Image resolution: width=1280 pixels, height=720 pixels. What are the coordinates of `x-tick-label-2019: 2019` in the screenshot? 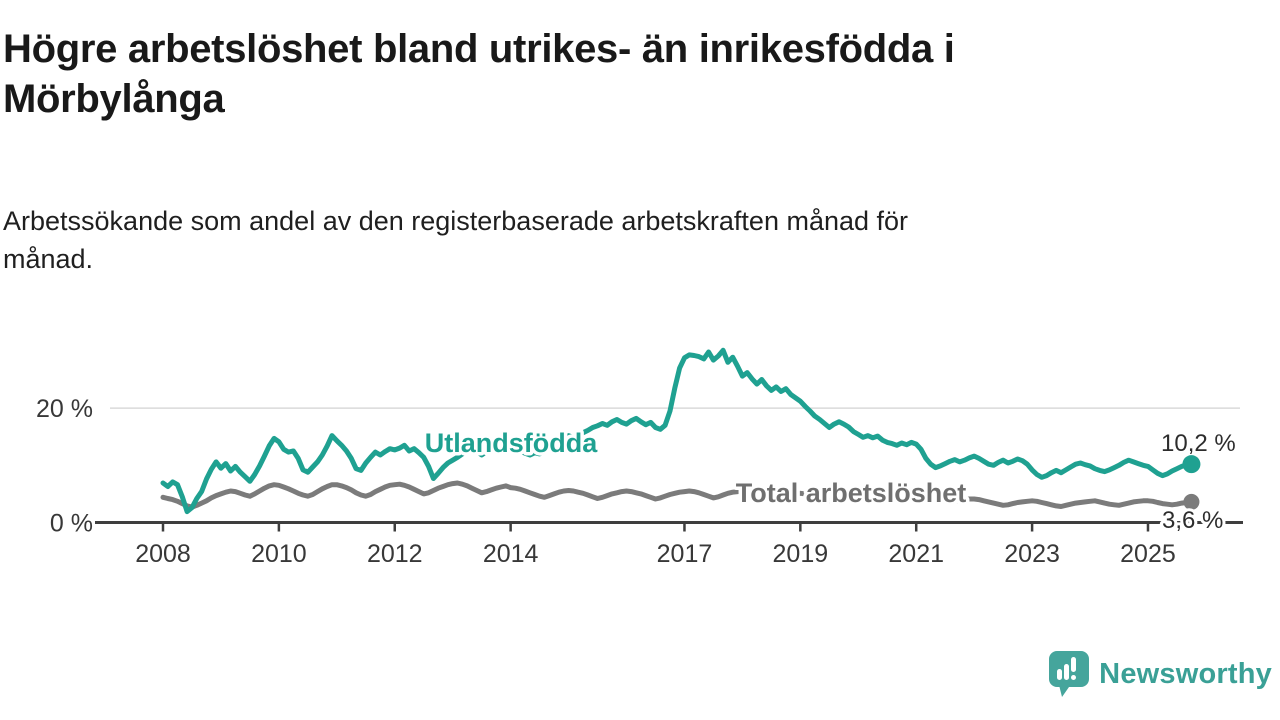 It's located at (801, 554).